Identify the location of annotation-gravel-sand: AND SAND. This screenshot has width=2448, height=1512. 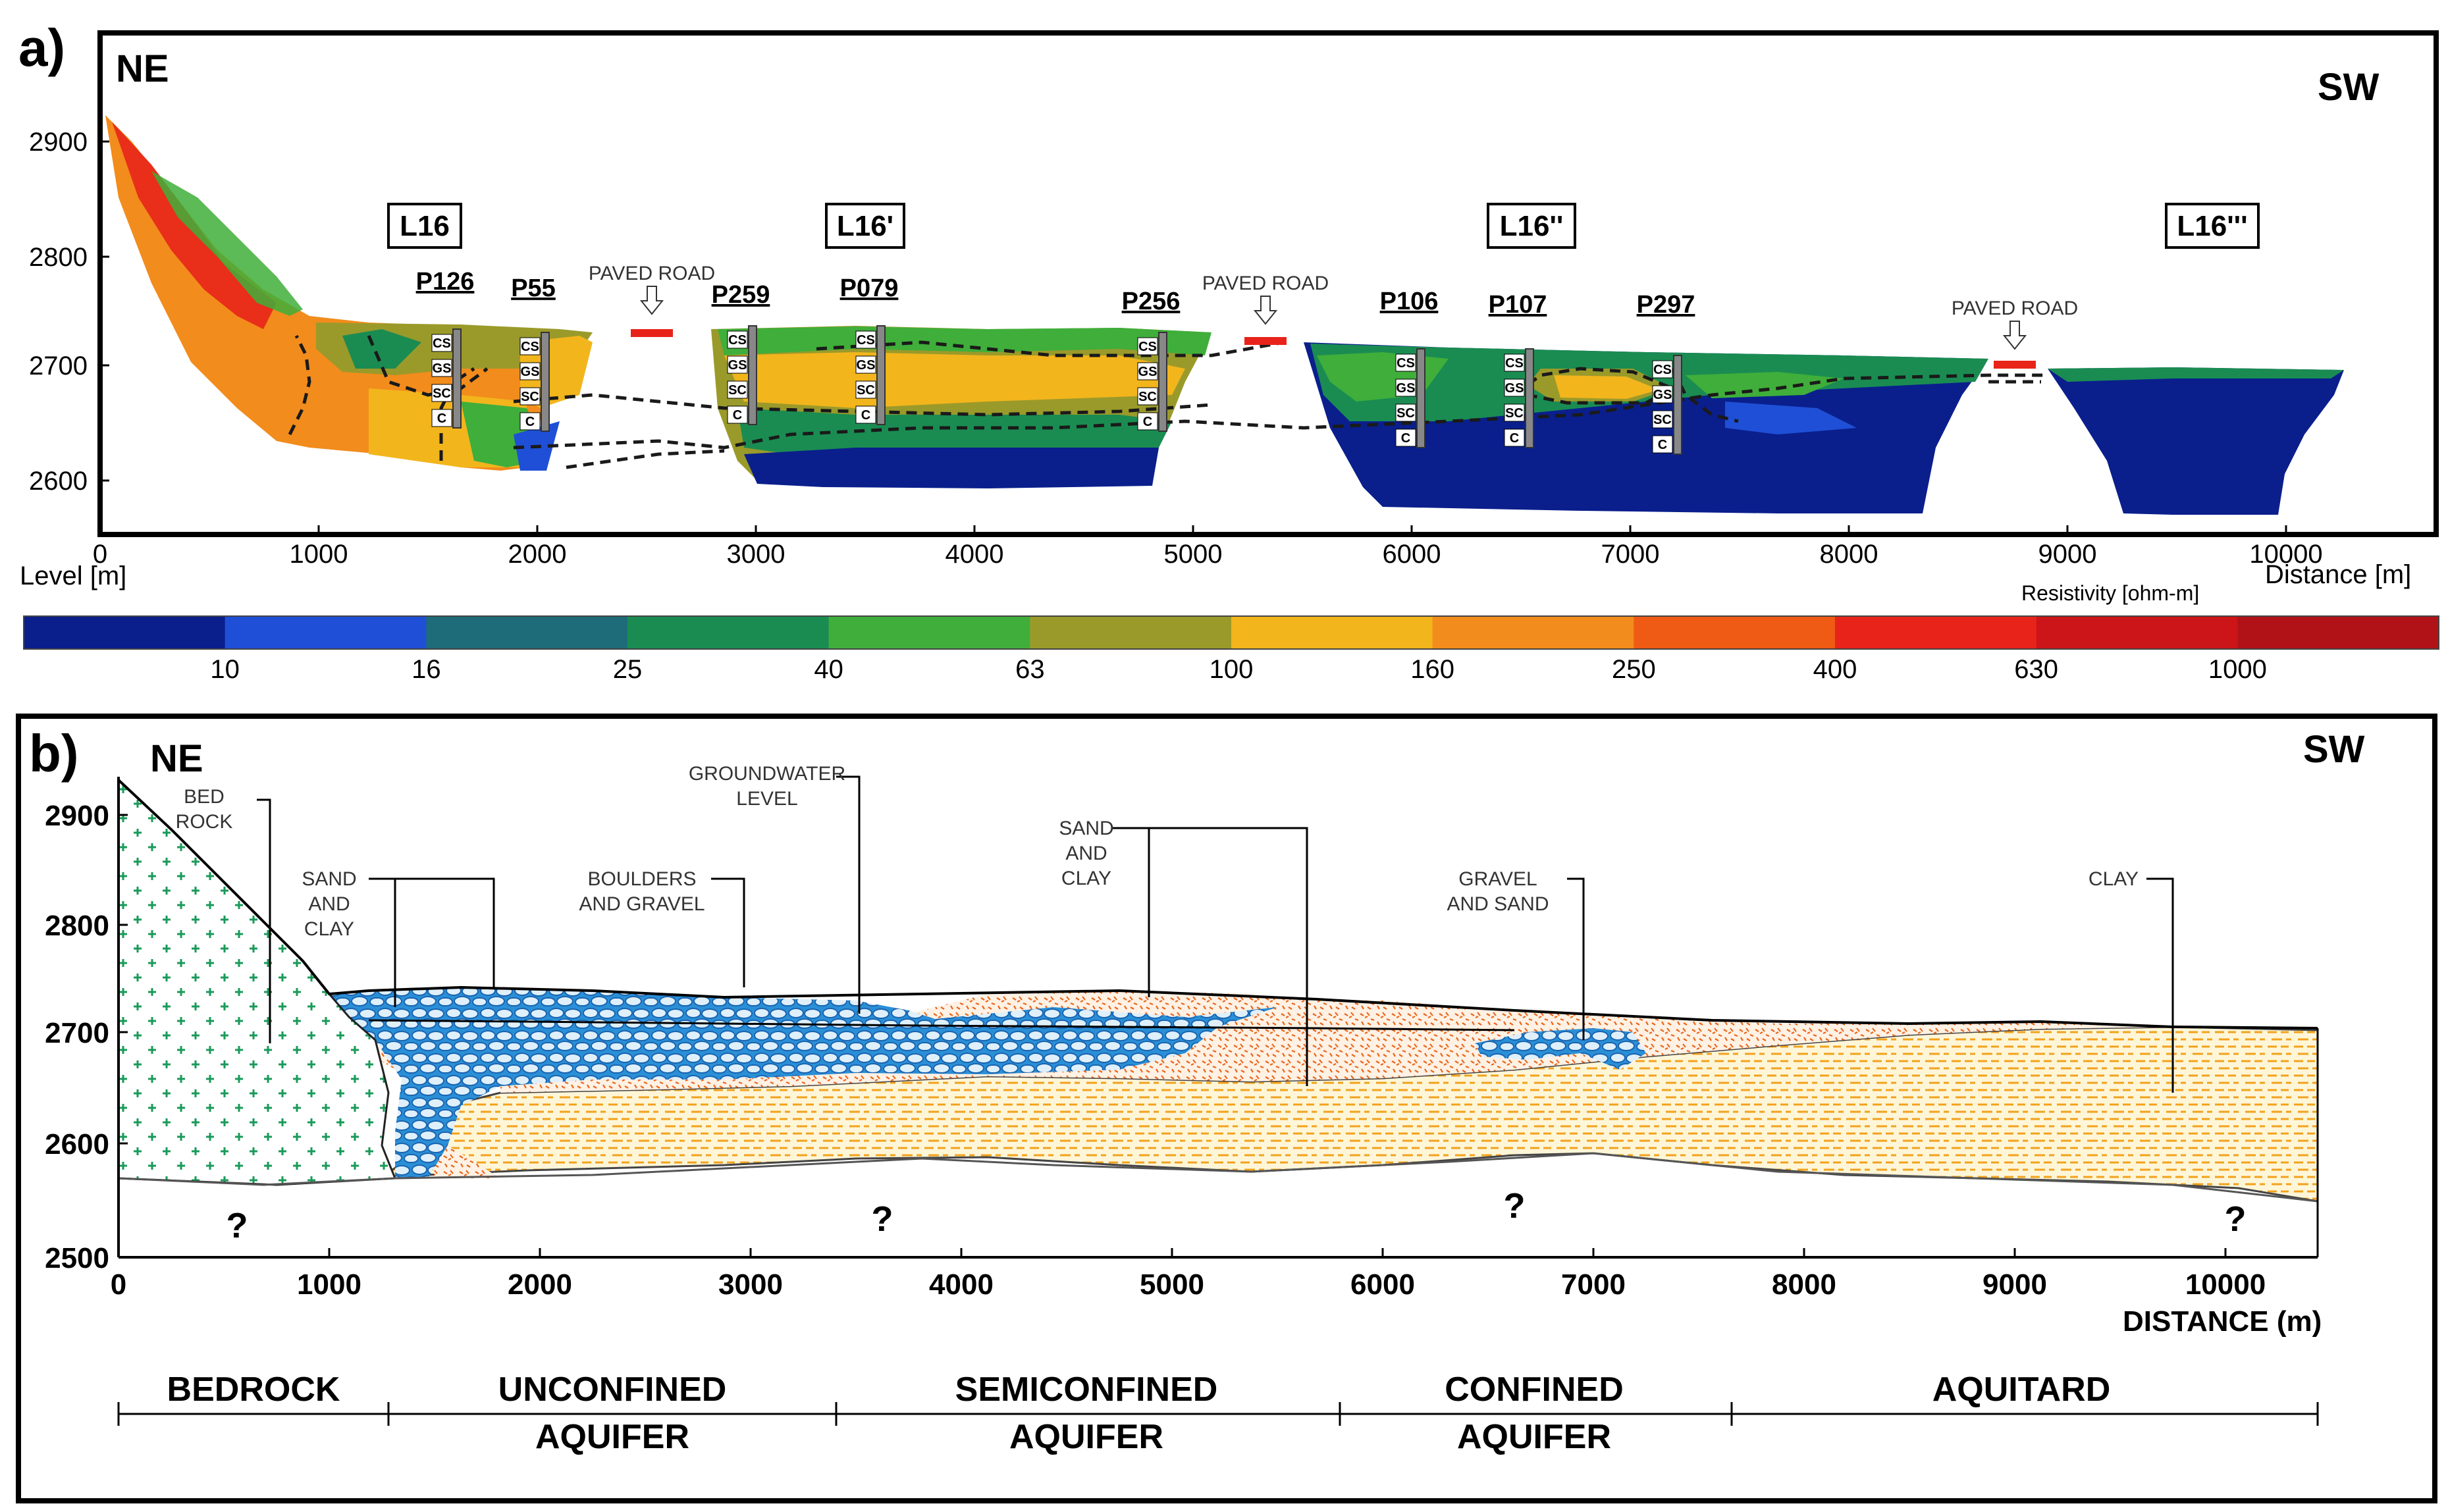
(1498, 904).